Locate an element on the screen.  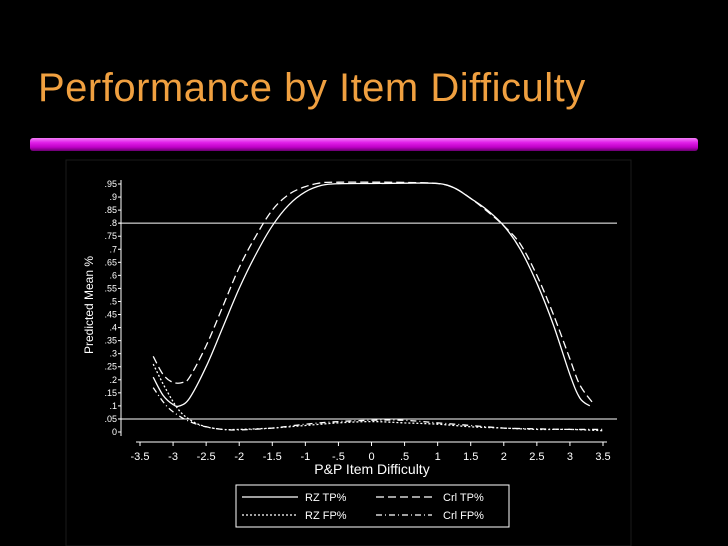
y-tick-label: .2 is located at coordinates (113, 380).